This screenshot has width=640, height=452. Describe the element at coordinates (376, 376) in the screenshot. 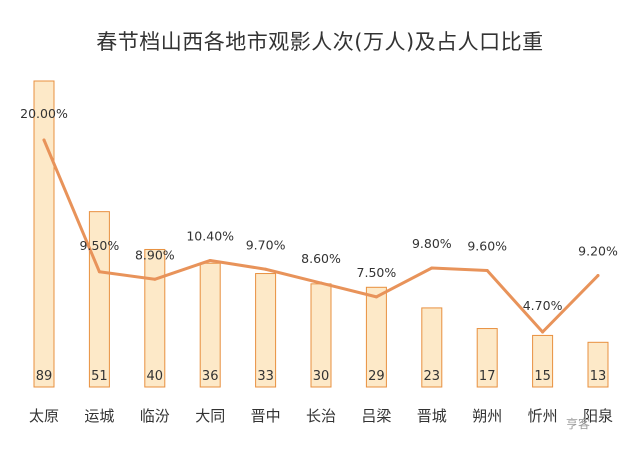

I see `bar-value-label: 29` at that location.